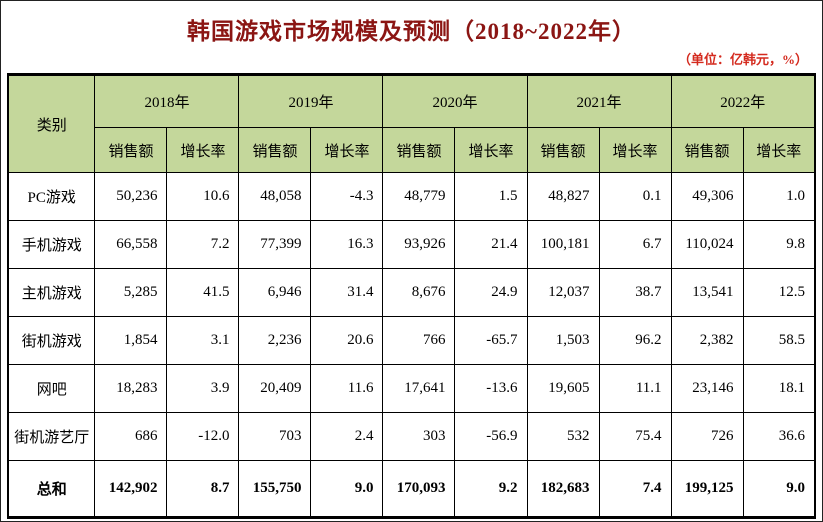  What do you see at coordinates (347, 196) in the screenshot?
I see `cell-growth-2019: -4.3` at bounding box center [347, 196].